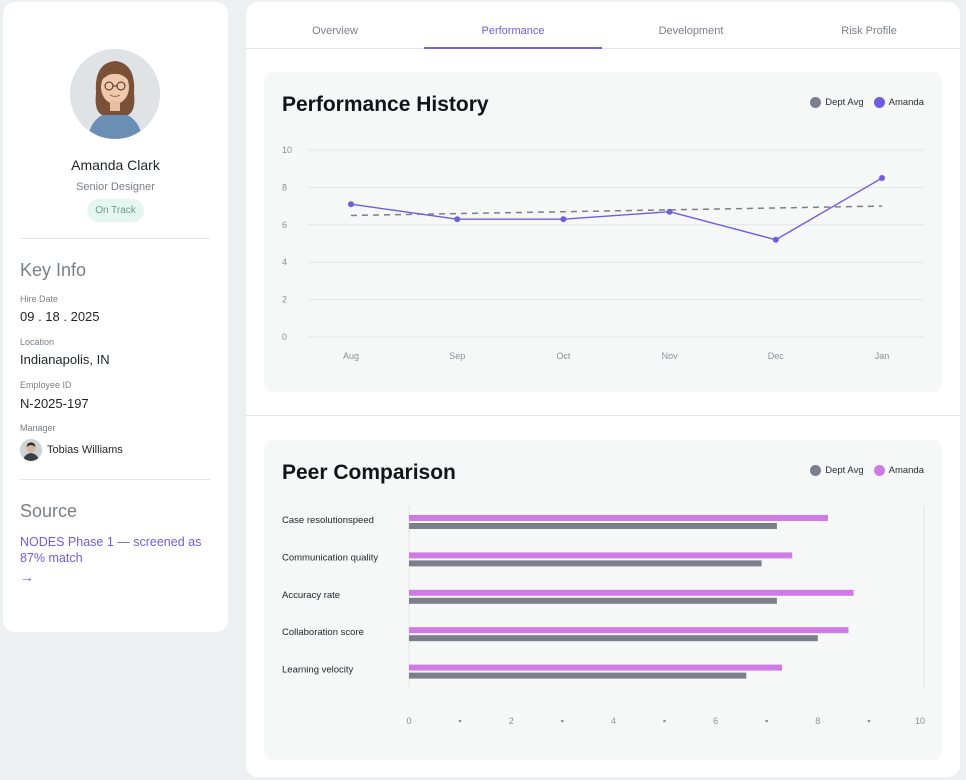  Describe the element at coordinates (284, 337) in the screenshot. I see `y-tick-label: 0` at that location.